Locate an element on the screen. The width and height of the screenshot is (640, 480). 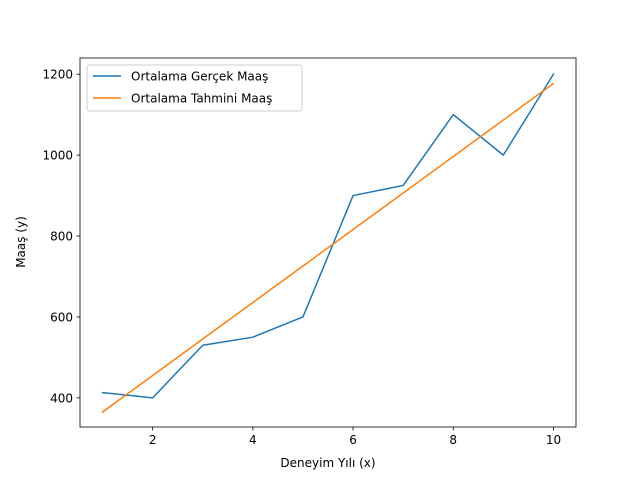
y-axis-ticks: 400 600 800 1000 1200 is located at coordinates (61, 236).